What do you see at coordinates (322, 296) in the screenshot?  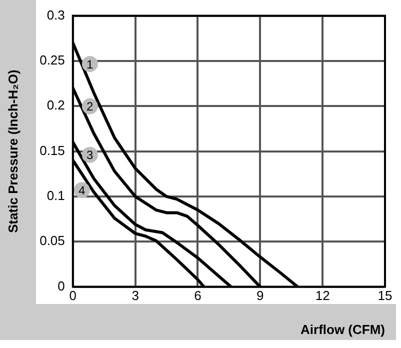 I see `x-tick-label: 12` at bounding box center [322, 296].